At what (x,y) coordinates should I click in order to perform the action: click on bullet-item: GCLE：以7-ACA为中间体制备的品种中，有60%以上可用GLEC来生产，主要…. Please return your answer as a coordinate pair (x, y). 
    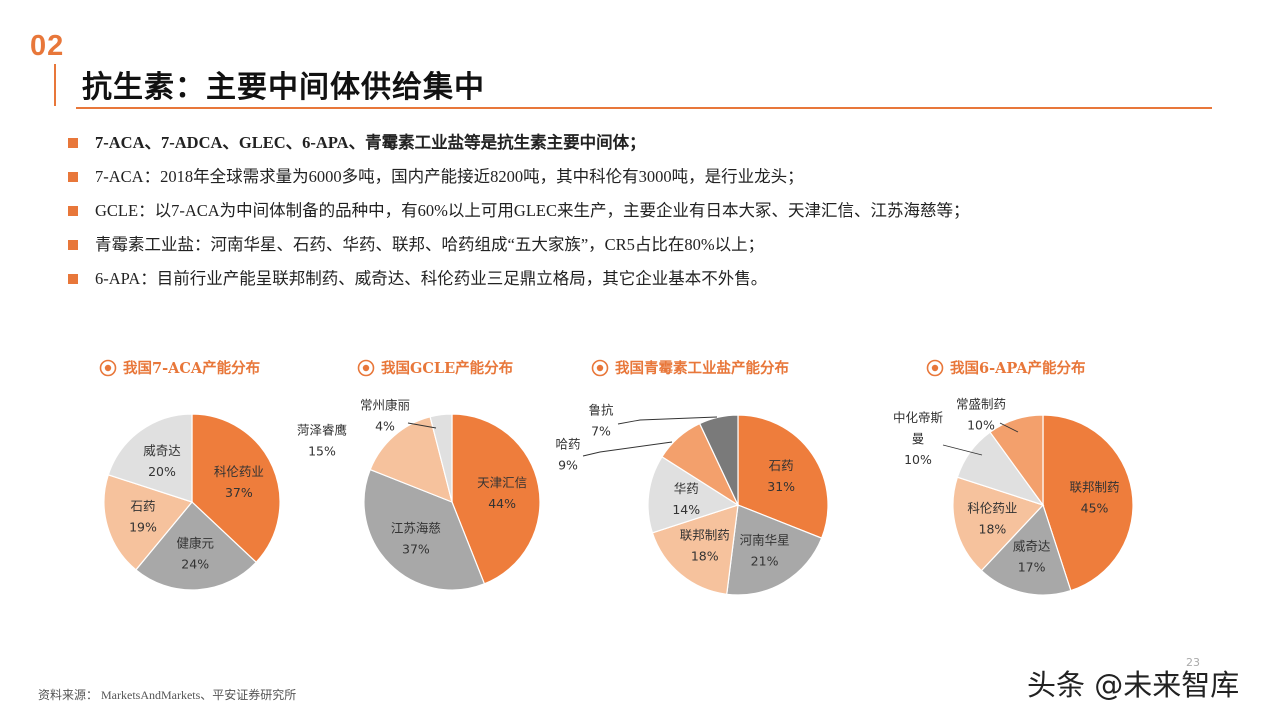
    Looking at the image, I should click on (516, 211).